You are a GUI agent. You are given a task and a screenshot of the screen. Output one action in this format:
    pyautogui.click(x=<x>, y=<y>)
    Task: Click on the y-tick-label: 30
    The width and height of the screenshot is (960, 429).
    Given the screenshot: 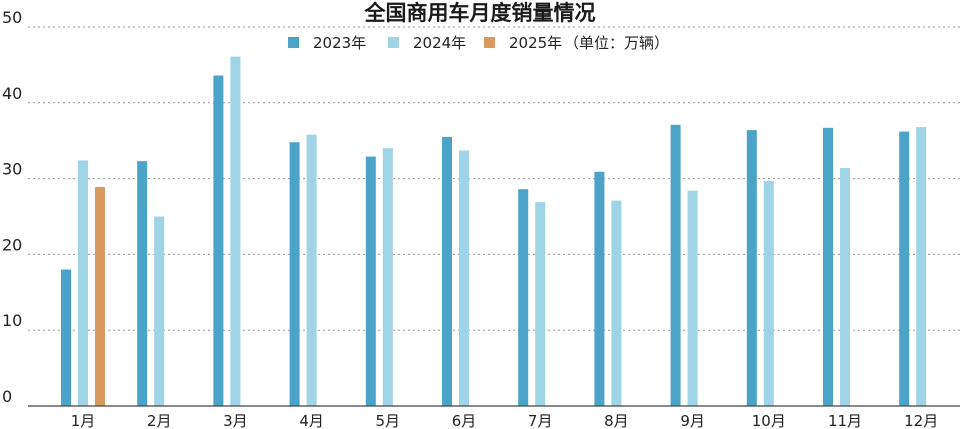 What is the action you would take?
    pyautogui.click(x=12, y=169)
    